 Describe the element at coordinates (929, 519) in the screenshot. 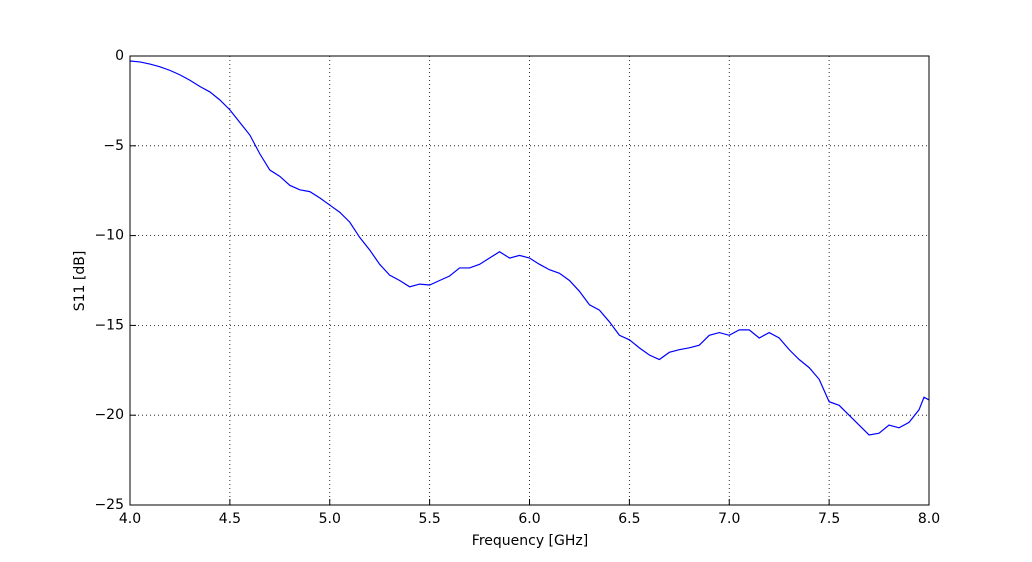

I see `x-tick-label: 8.0` at that location.